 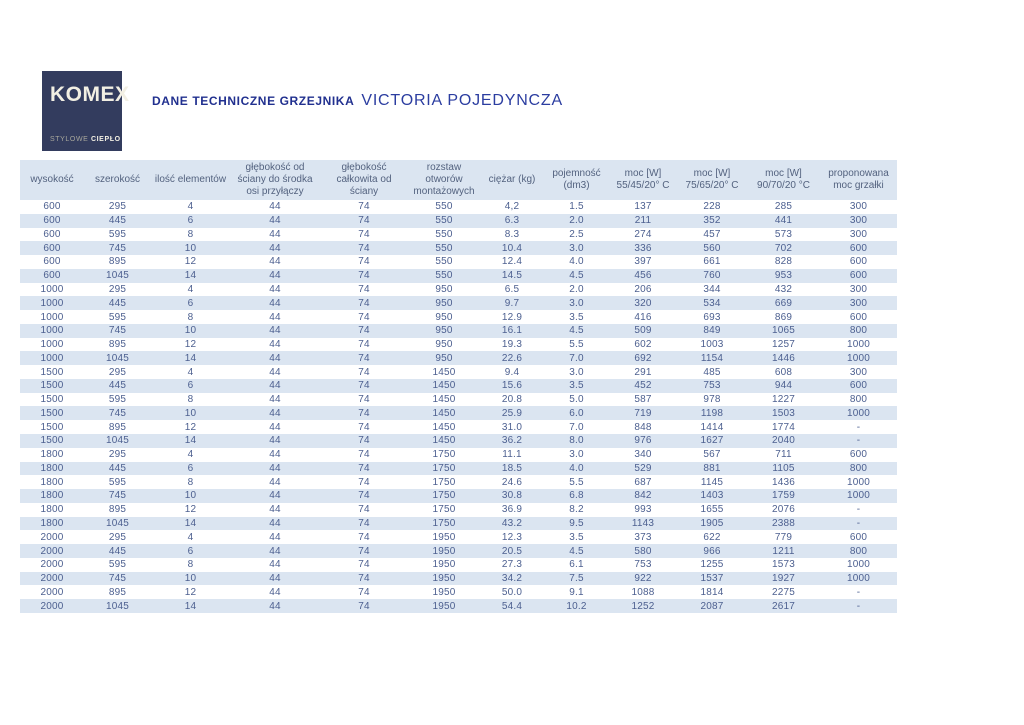 I want to click on cell-moc-55: 416, so click(x=643, y=317).